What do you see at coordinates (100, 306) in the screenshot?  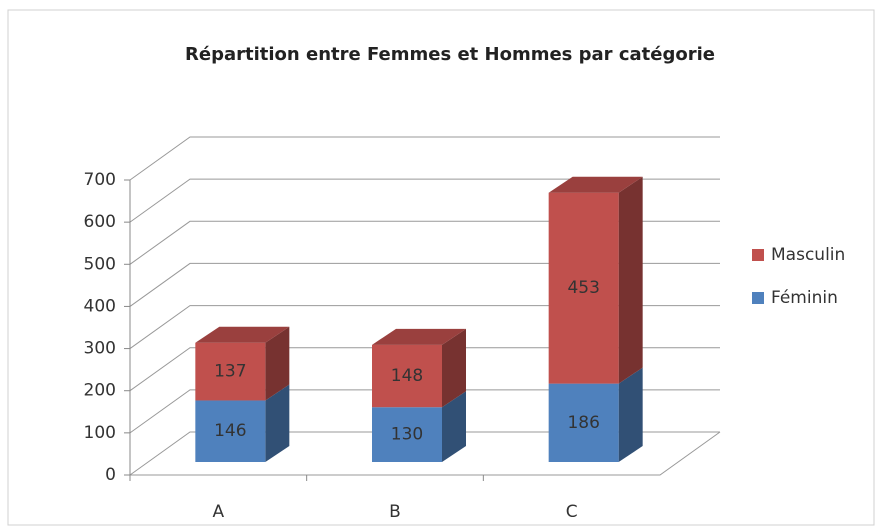 I see `y-tick-label: 400` at bounding box center [100, 306].